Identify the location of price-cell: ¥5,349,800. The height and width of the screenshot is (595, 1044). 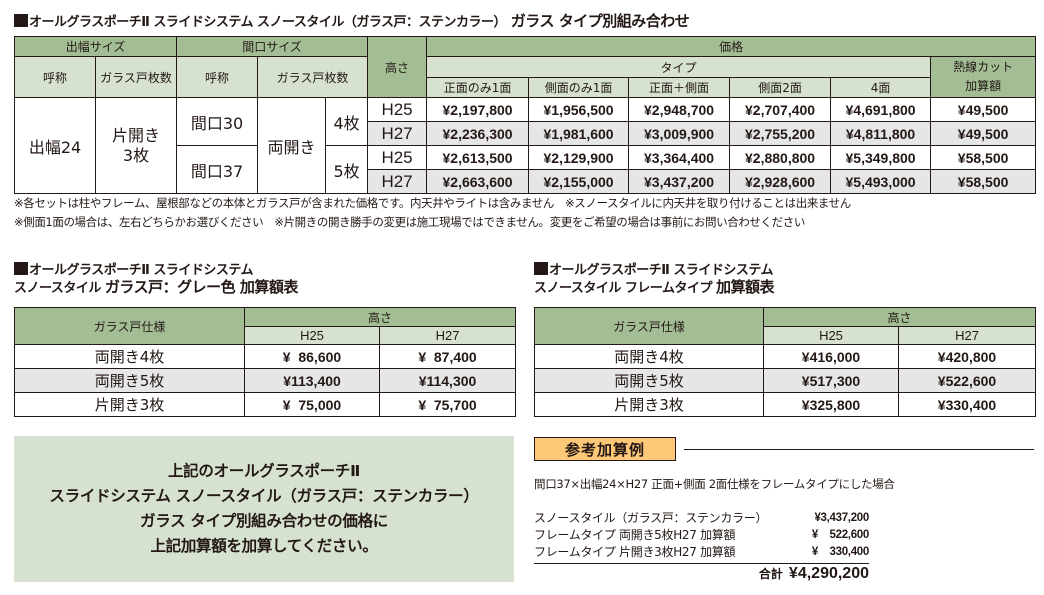
(881, 157).